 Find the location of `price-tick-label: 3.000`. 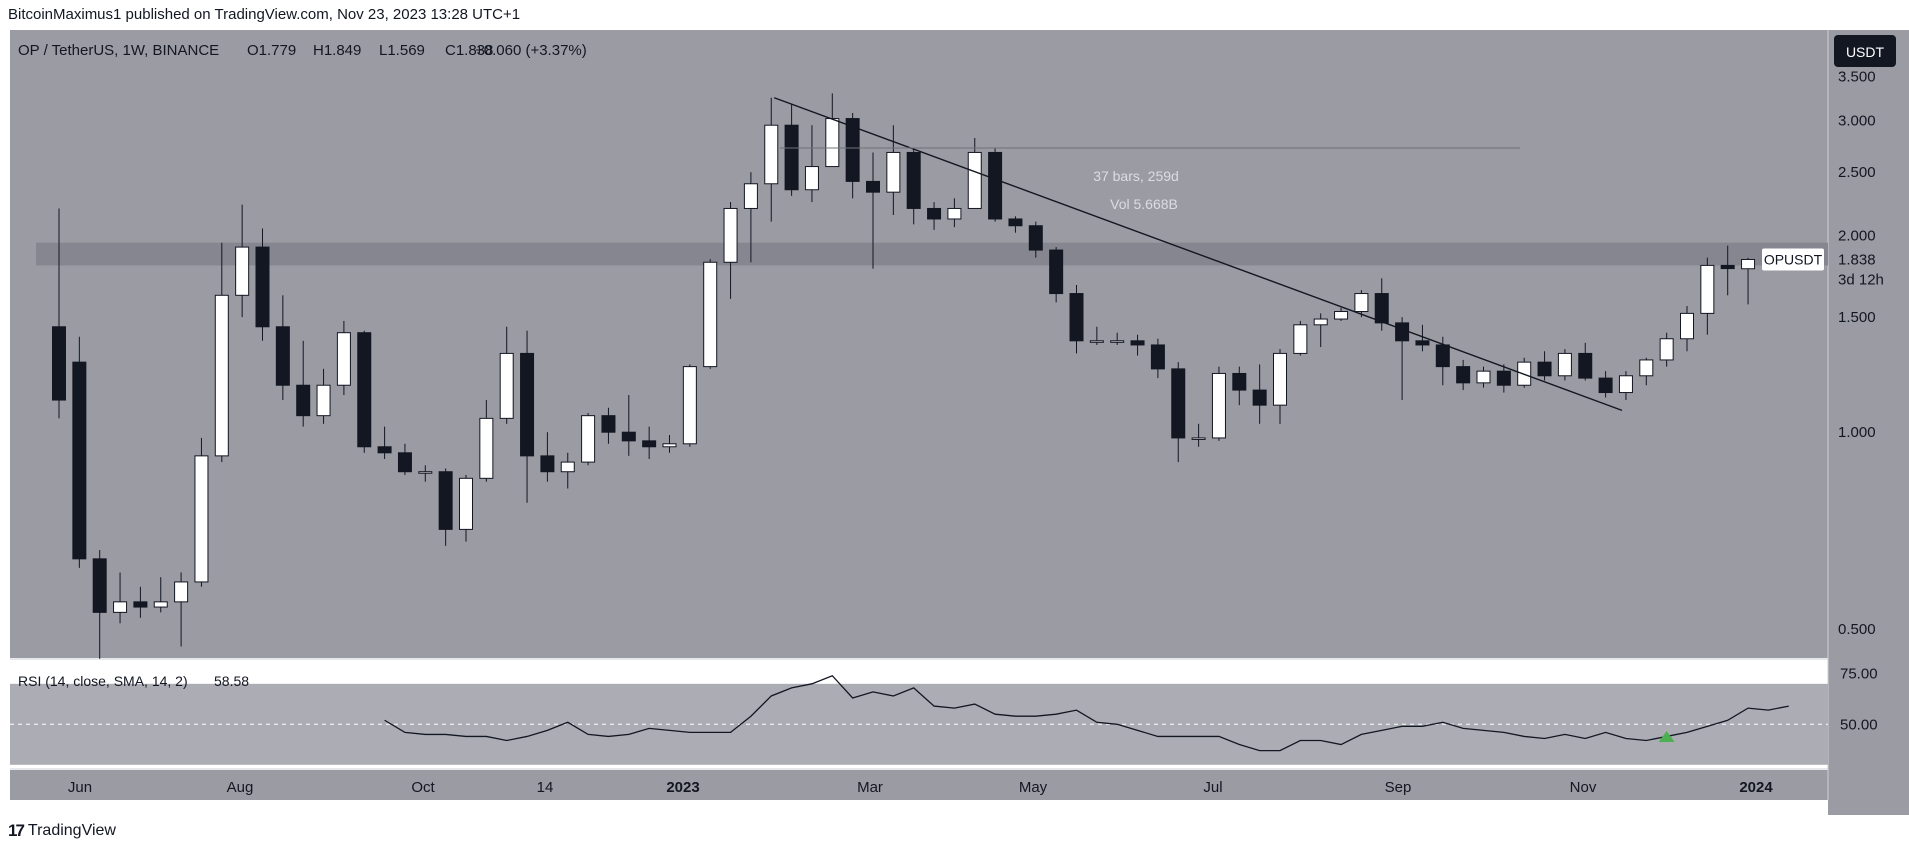

price-tick-label: 3.000 is located at coordinates (1857, 120).